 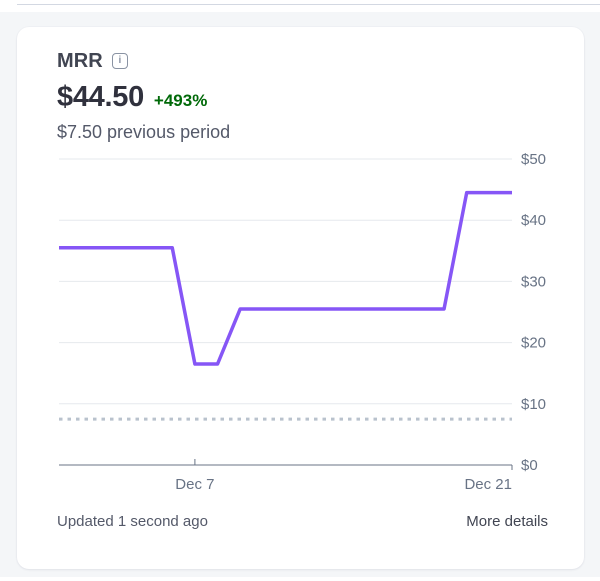 What do you see at coordinates (533, 220) in the screenshot?
I see `y-label-40: $40` at bounding box center [533, 220].